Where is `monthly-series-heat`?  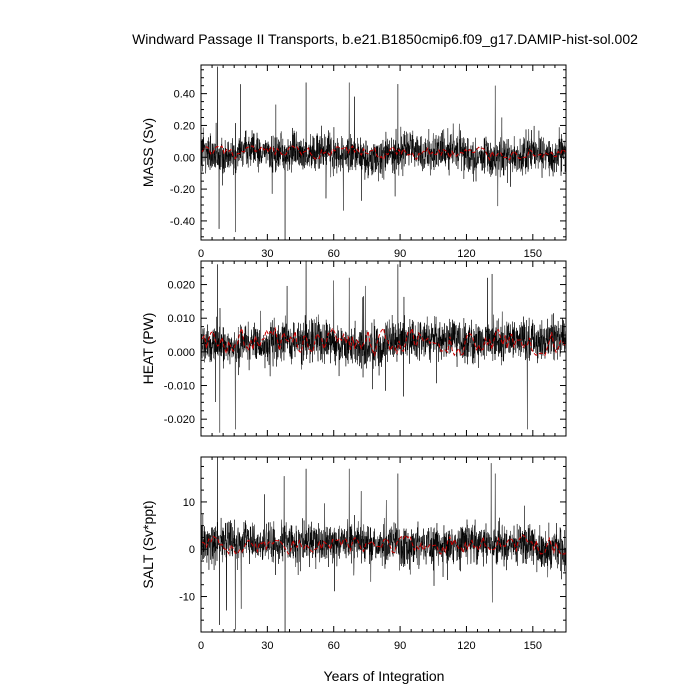 monthly-series-heat is located at coordinates (383, 347).